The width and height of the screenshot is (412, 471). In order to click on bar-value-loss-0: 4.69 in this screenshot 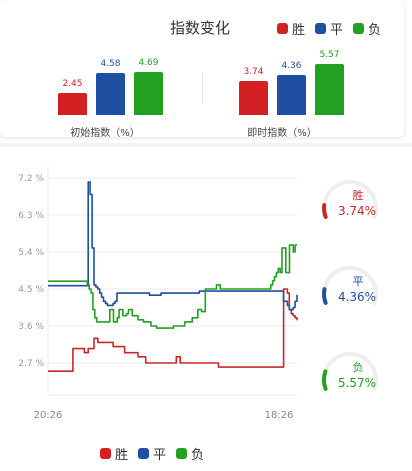, I will do `click(148, 63)`.